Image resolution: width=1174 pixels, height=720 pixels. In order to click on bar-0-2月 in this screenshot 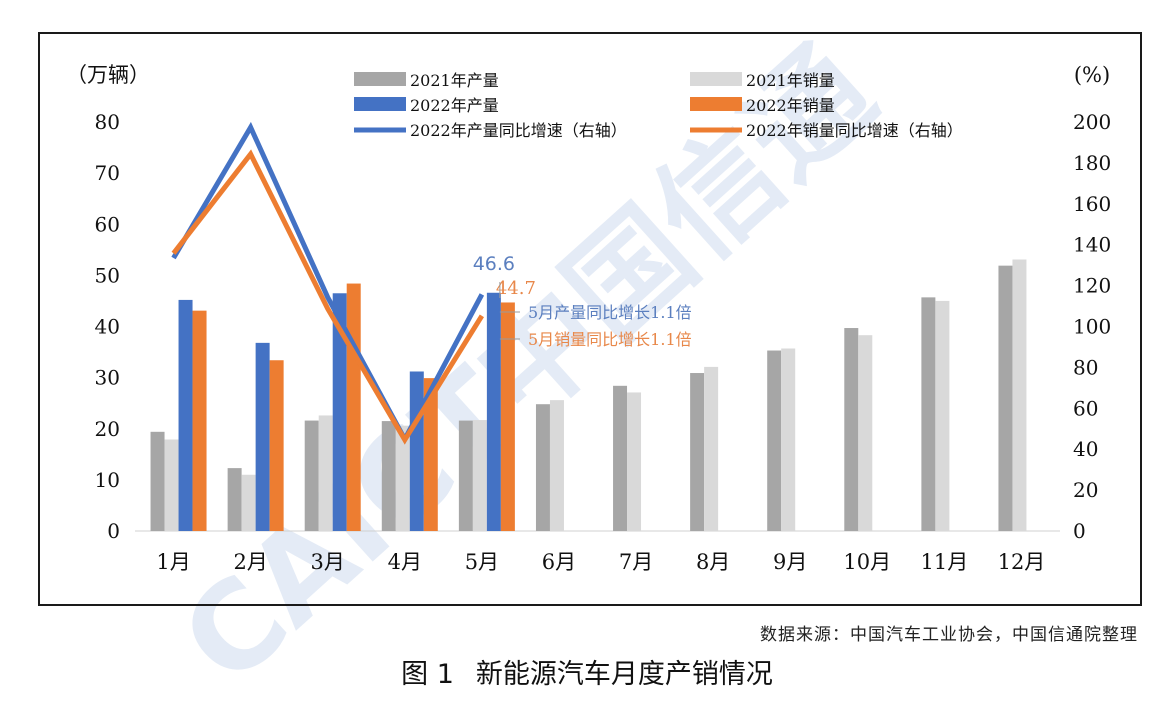, I will do `click(234, 499)`.